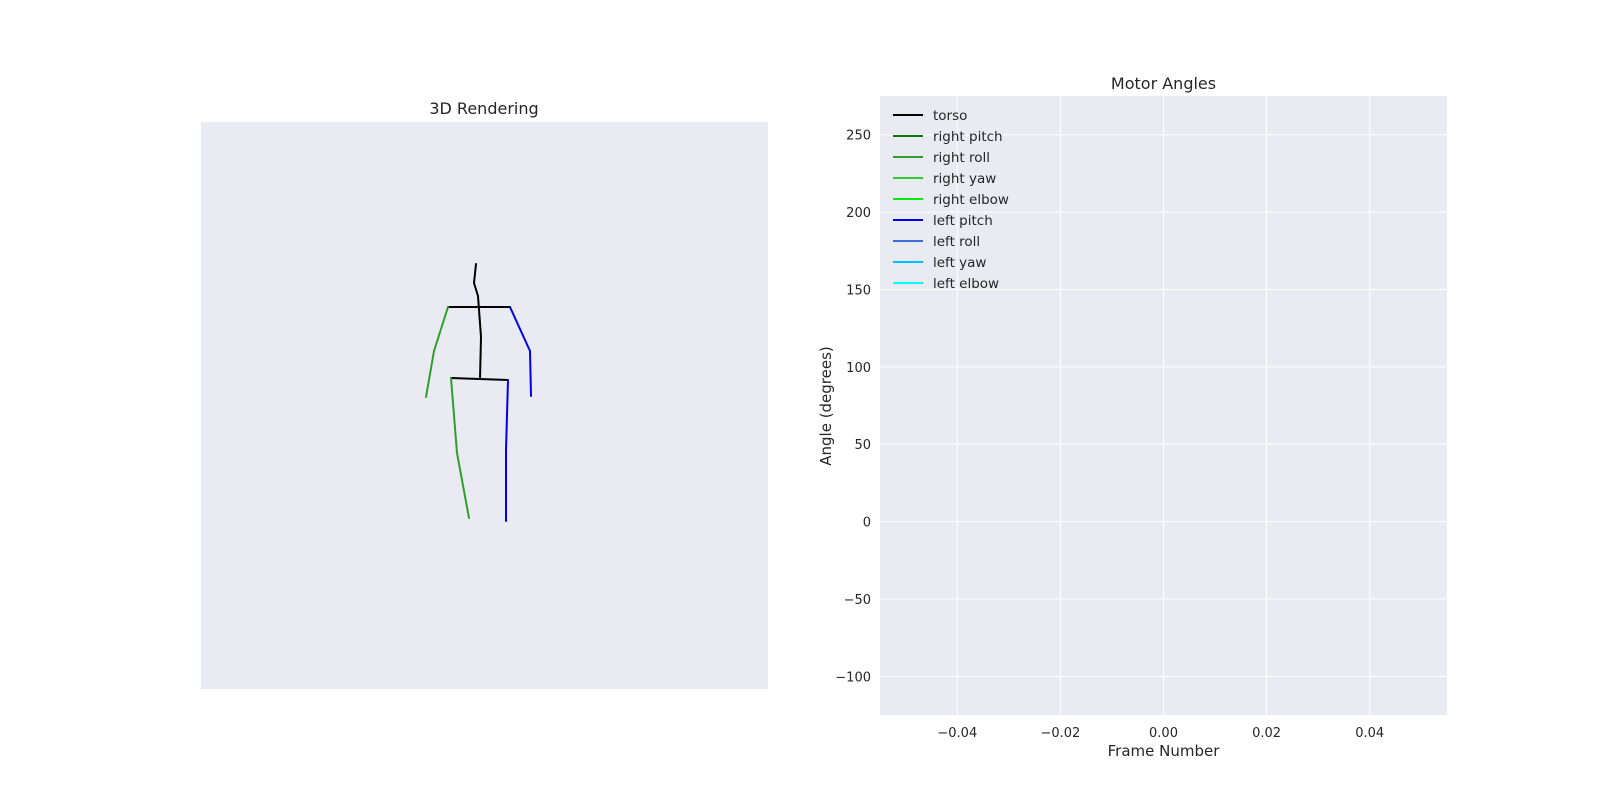 This screenshot has height=800, width=1600. I want to click on y-tick-label: −50, so click(857, 600).